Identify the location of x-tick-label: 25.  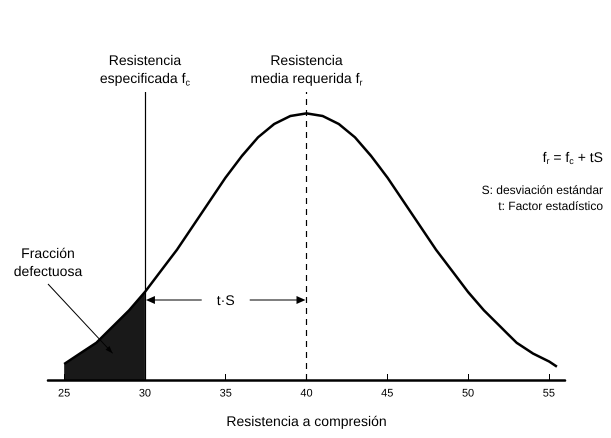
(64, 394).